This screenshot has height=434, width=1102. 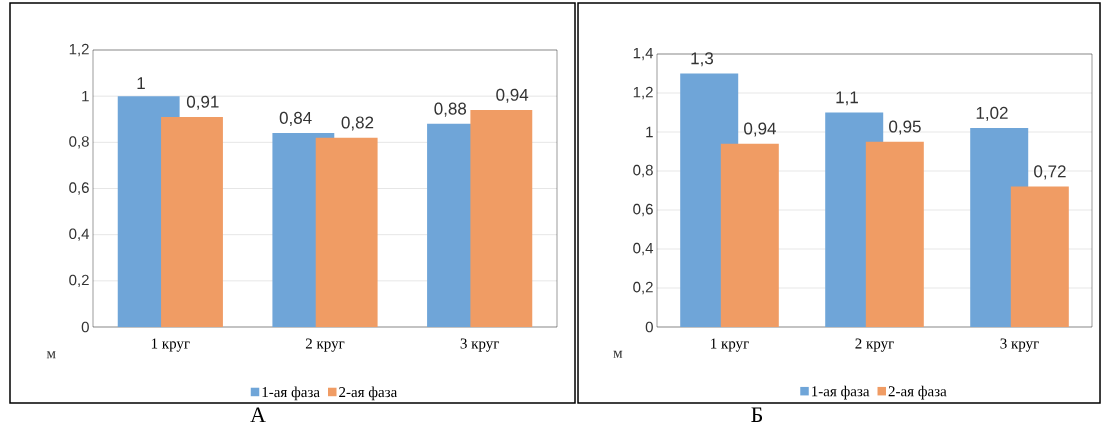 I want to click on y-tick-label: 1,4, so click(x=643, y=54).